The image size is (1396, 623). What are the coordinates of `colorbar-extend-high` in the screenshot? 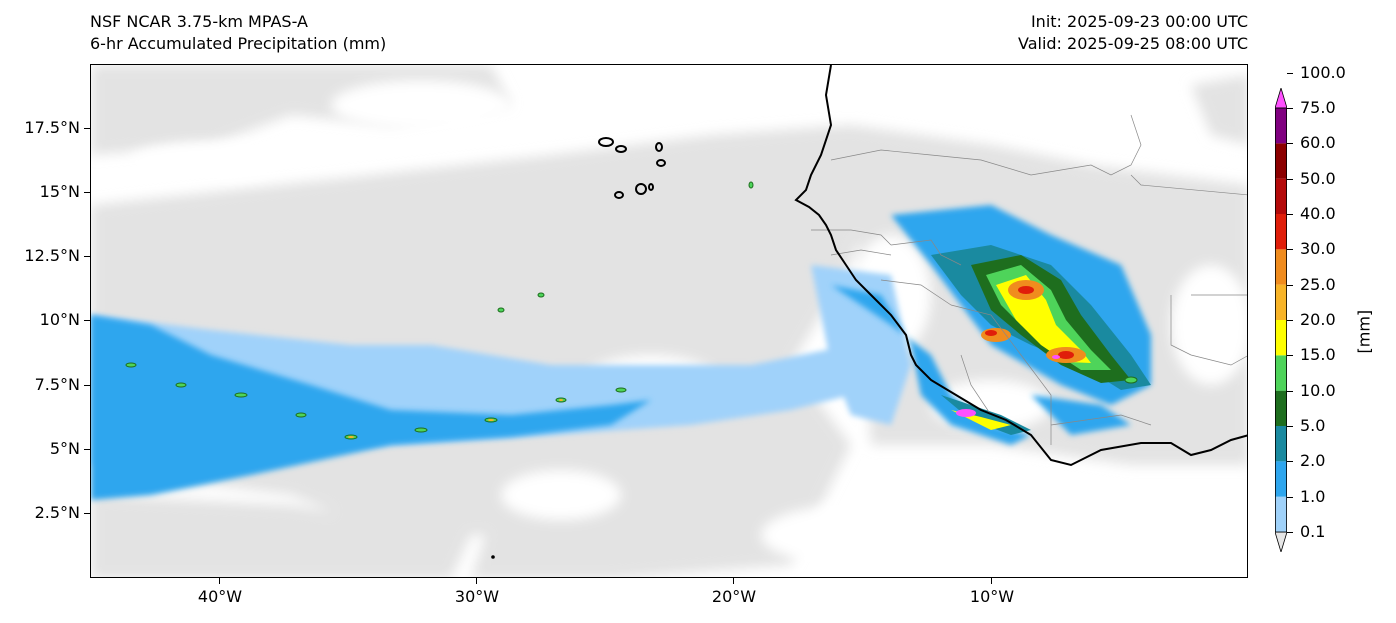 It's located at (1281, 98).